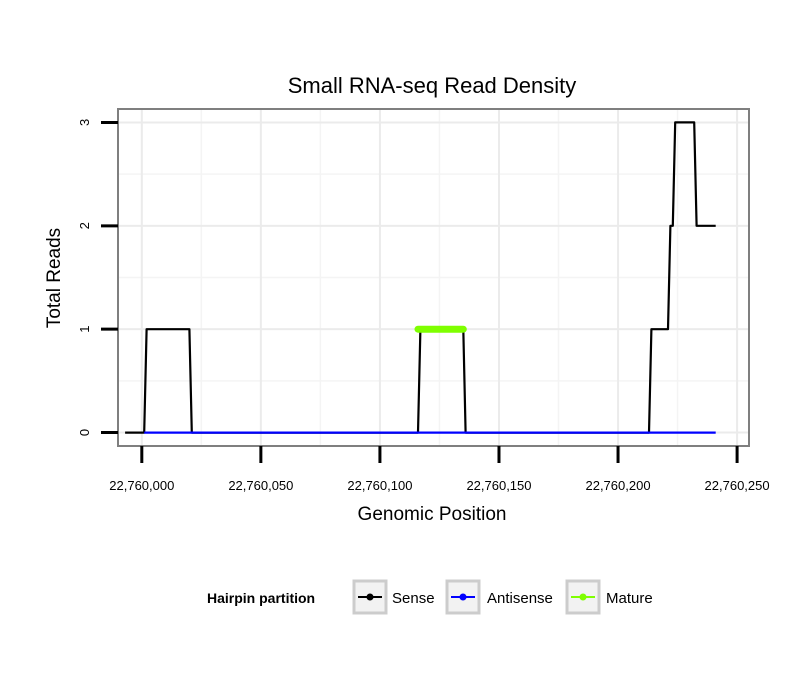 Image resolution: width=810 pixels, height=690 pixels. Describe the element at coordinates (84, 122) in the screenshot. I see `y-tick-label: 3` at that location.